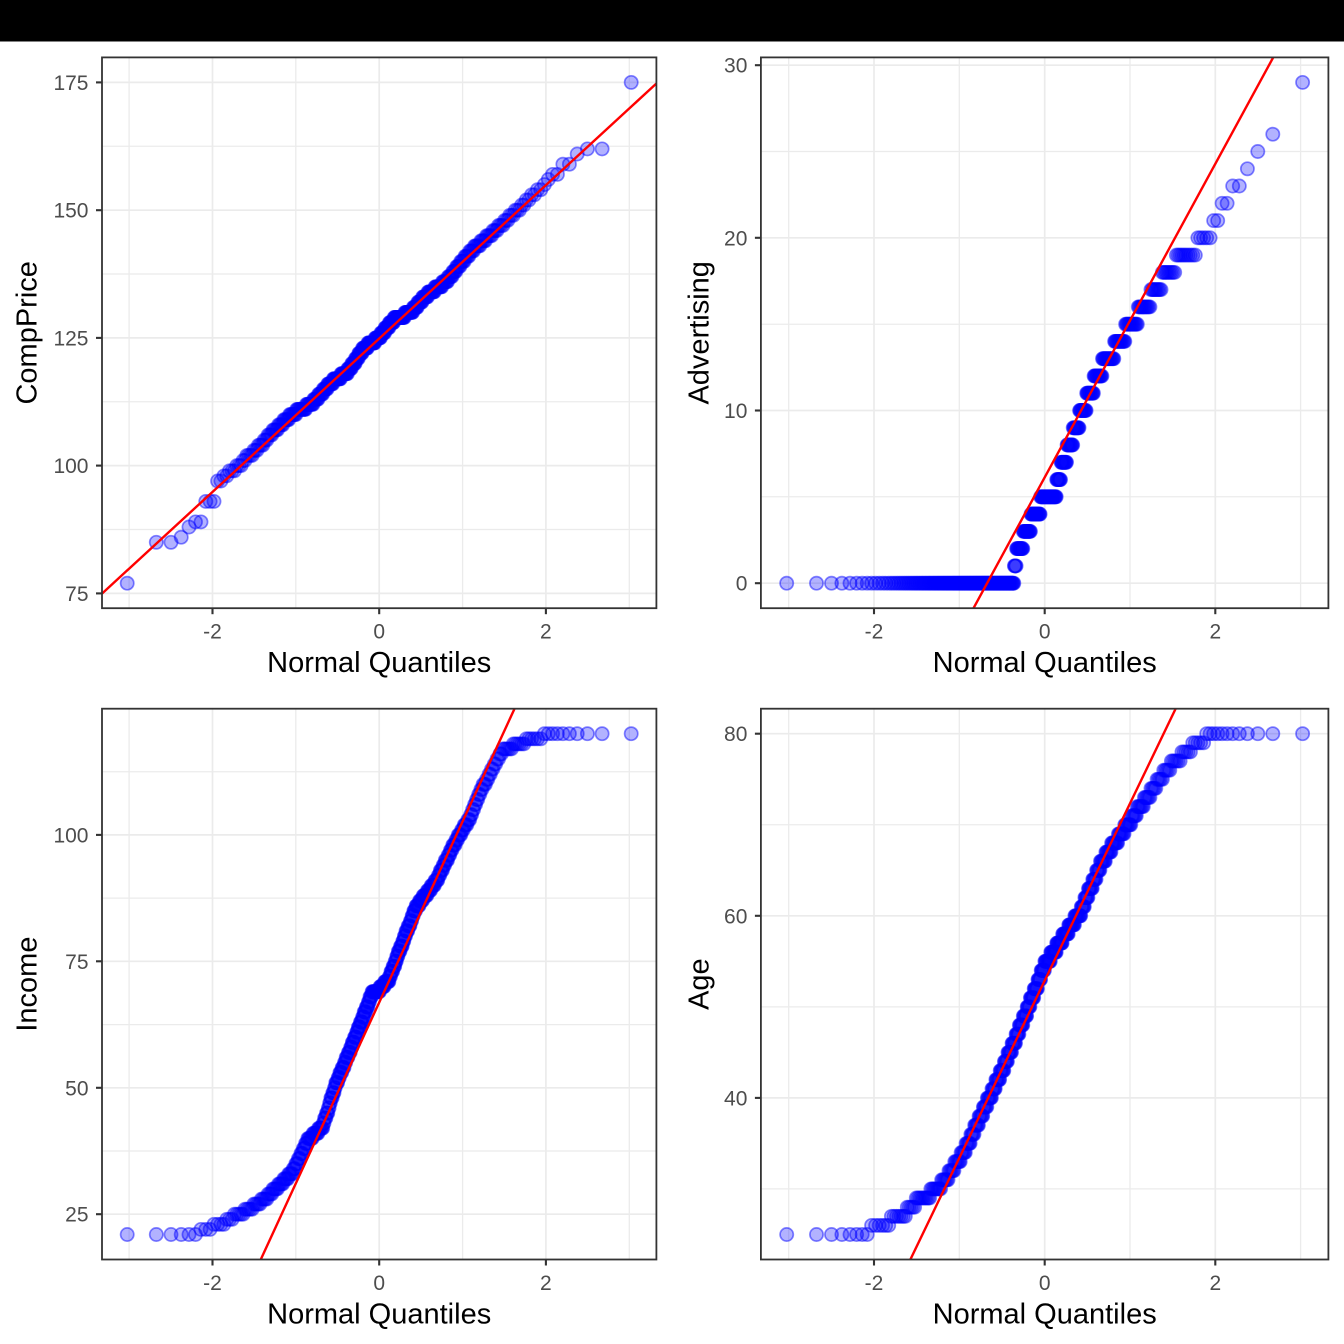  Describe the element at coordinates (76, 1088) in the screenshot. I see `svg-text: 50` at that location.